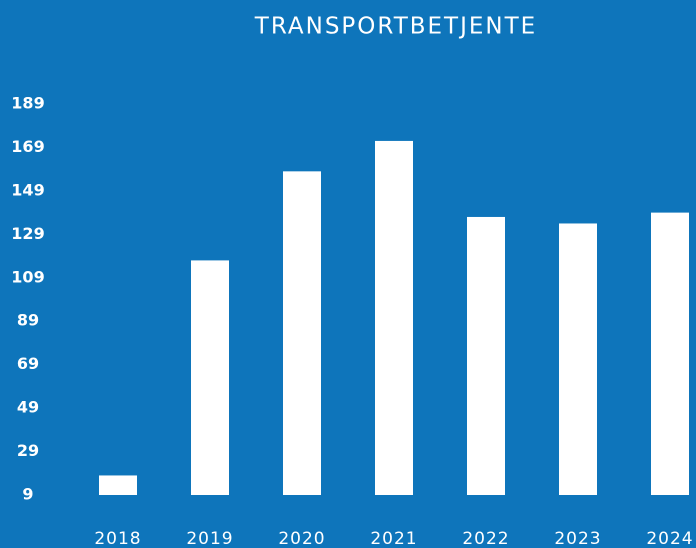  What do you see at coordinates (393, 538) in the screenshot?
I see `x-tick-label: 2021` at bounding box center [393, 538].